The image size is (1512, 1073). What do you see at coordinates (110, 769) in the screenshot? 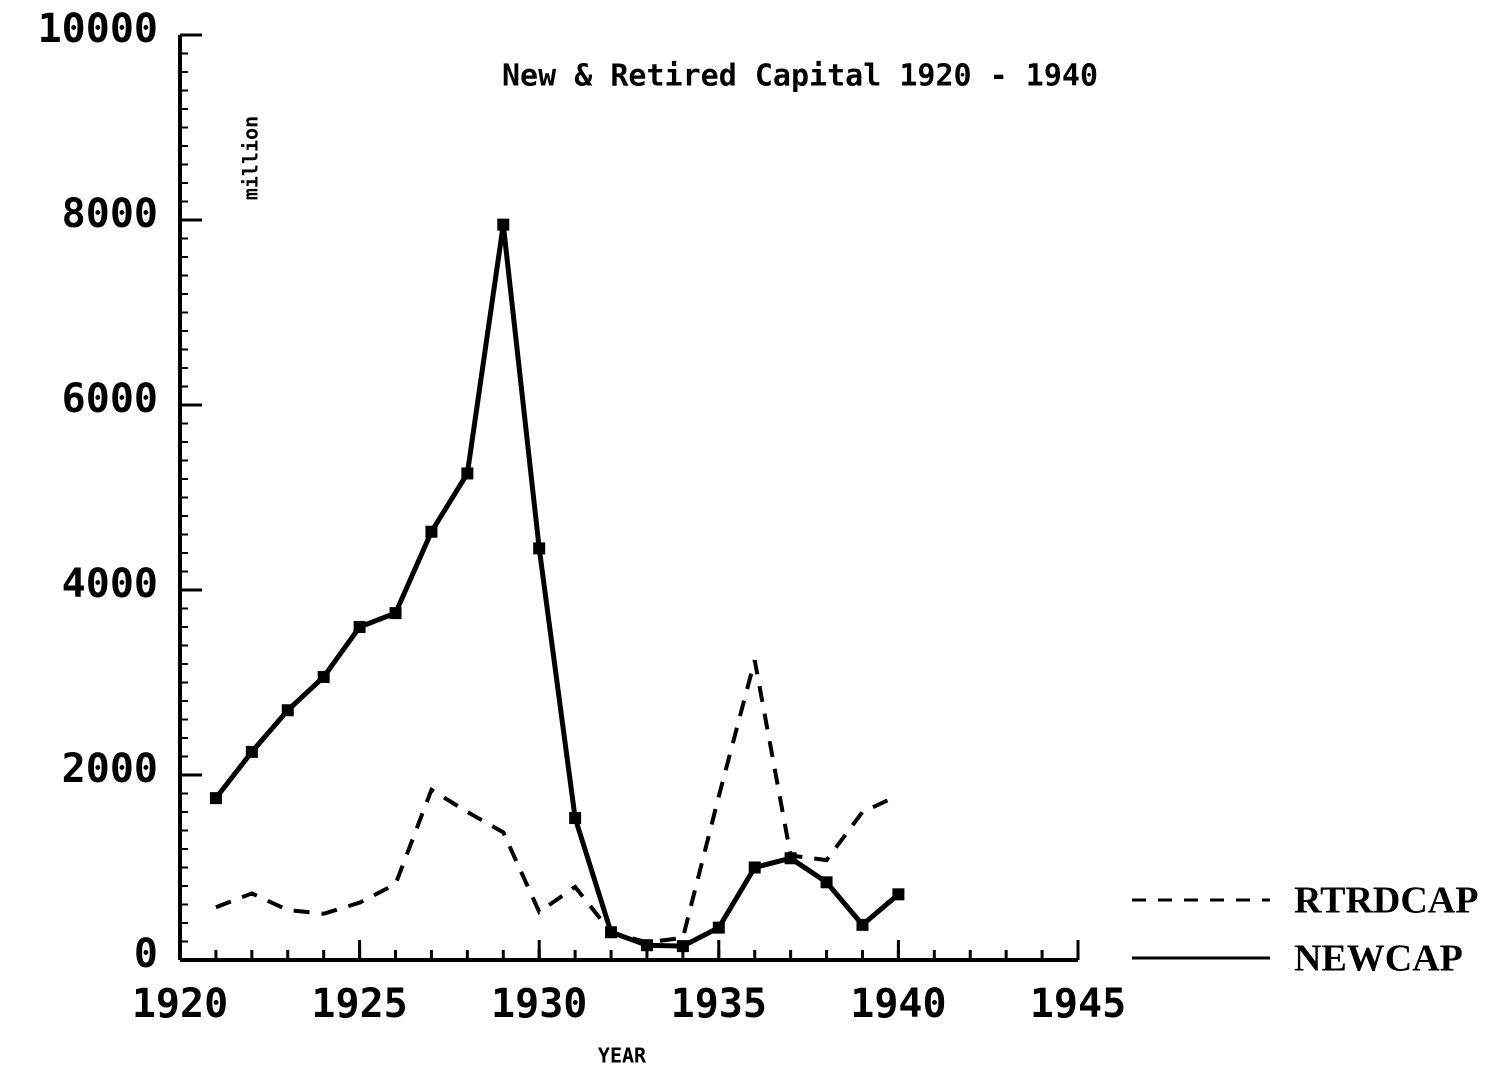
I see `y-tick-label: 2000` at bounding box center [110, 769].